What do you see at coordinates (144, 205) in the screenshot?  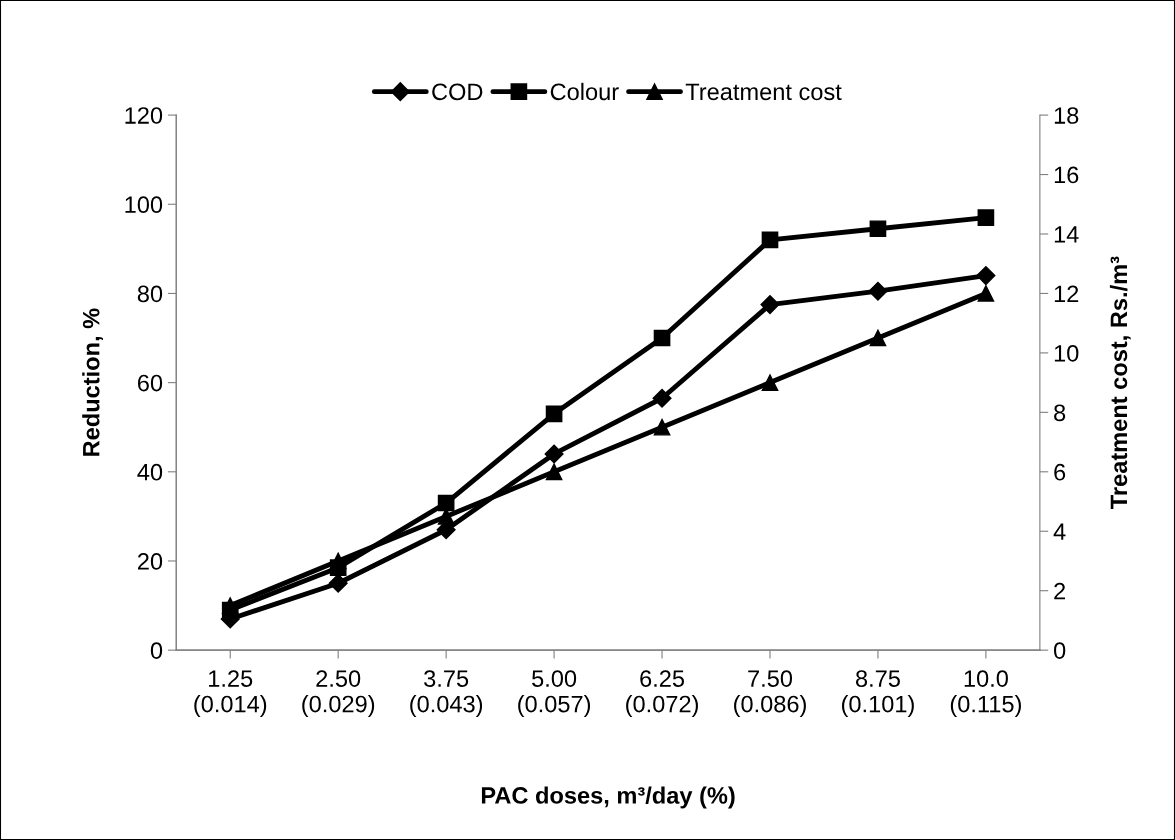 I see `y-tick-label: 100` at bounding box center [144, 205].